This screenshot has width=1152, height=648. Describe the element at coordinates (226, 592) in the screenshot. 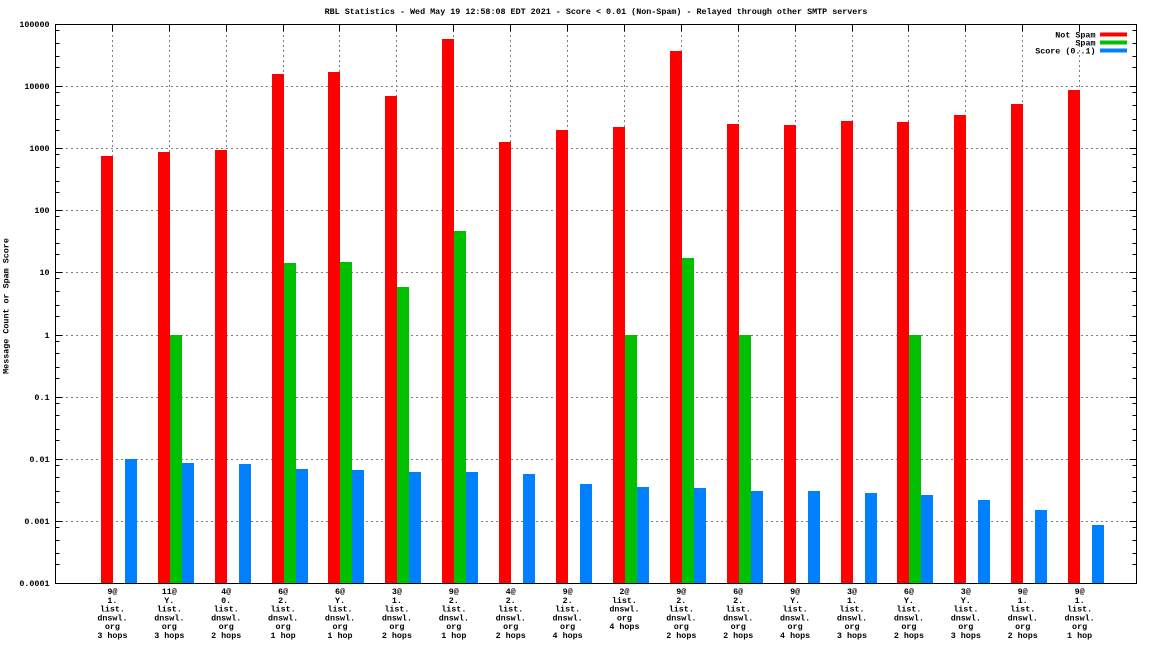

I see `svg-text: 4@` at that location.